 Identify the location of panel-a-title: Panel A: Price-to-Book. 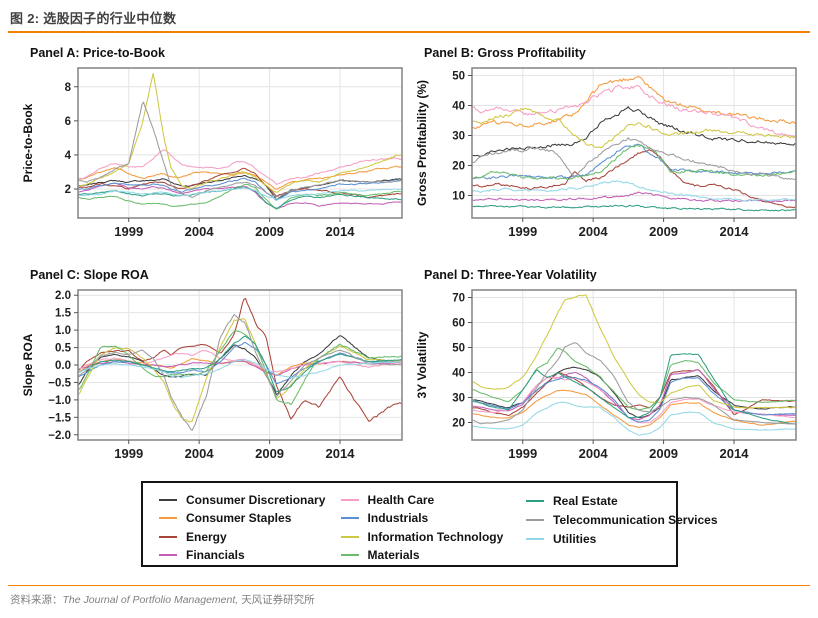
(97, 53).